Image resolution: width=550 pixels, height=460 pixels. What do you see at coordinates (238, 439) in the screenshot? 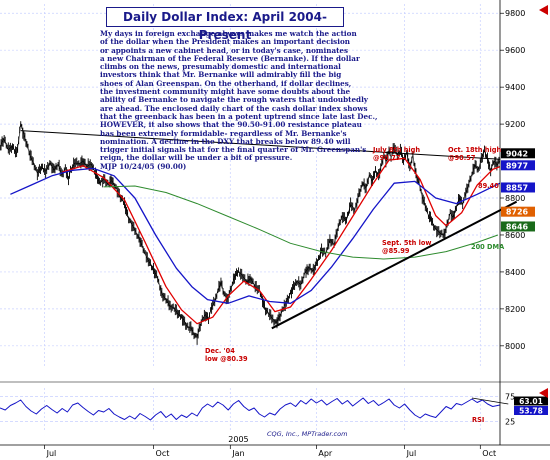
I see `x-year-label: 2005` at bounding box center [238, 439].